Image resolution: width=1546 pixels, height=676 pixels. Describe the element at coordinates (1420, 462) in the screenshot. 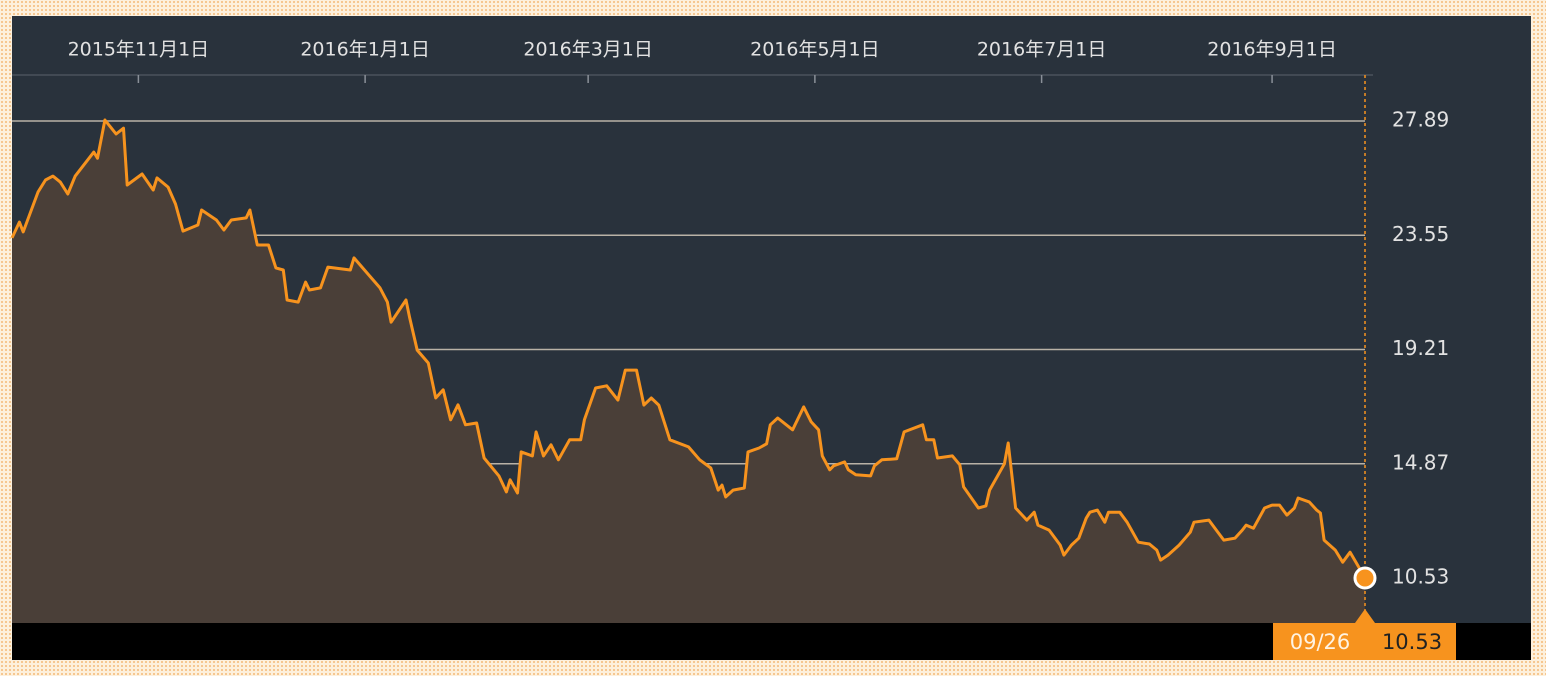

I see `y-tick-label: 14.87` at that location.